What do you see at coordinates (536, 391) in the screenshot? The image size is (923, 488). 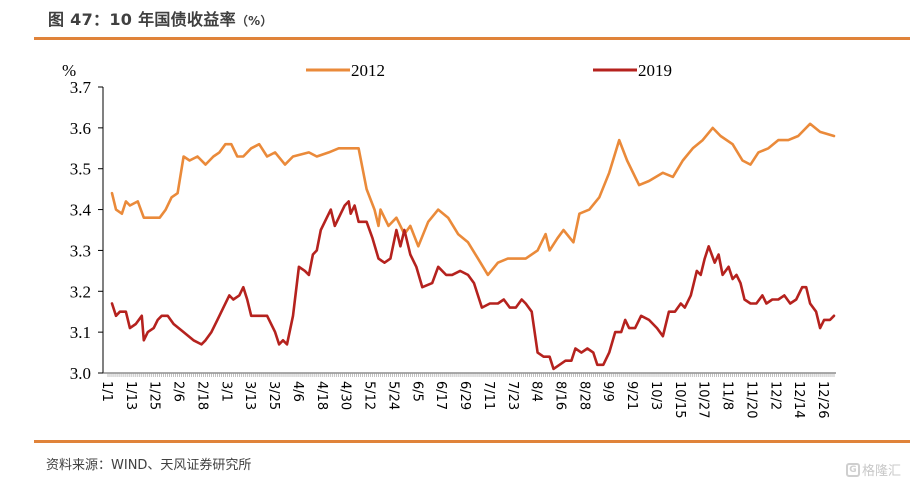 I see `x-tick-label: 8/4` at bounding box center [536, 391].